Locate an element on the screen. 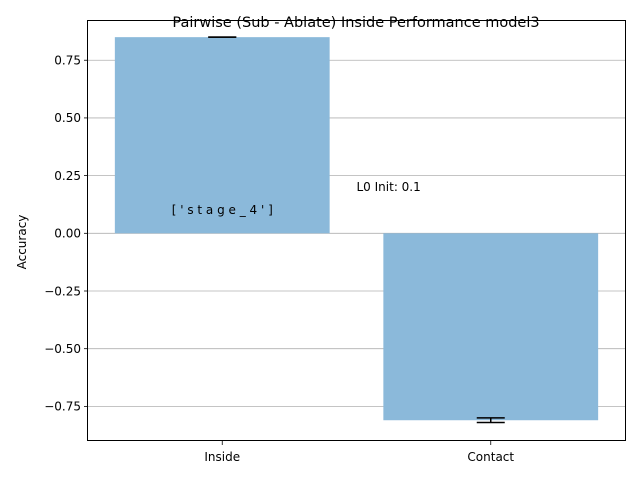 The image size is (640, 484). bar-contact is located at coordinates (491, 327).